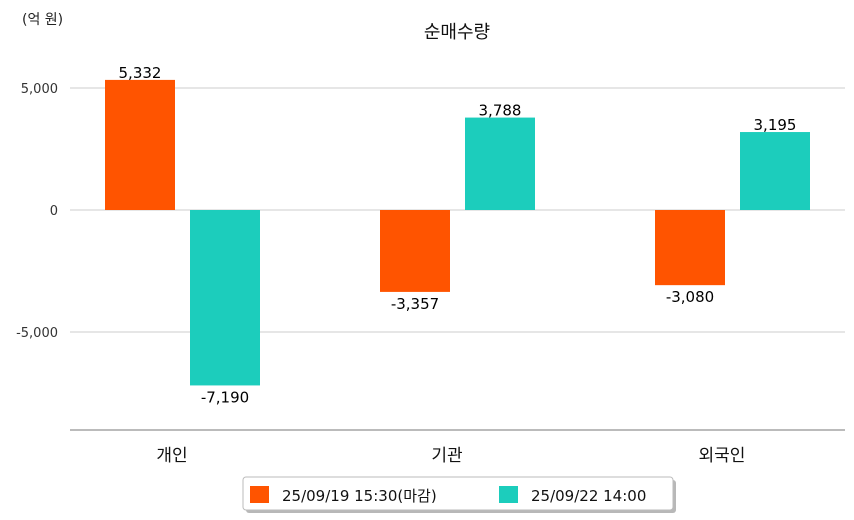 The image size is (854, 520). I want to click on category-label: 외국인, so click(722, 456).